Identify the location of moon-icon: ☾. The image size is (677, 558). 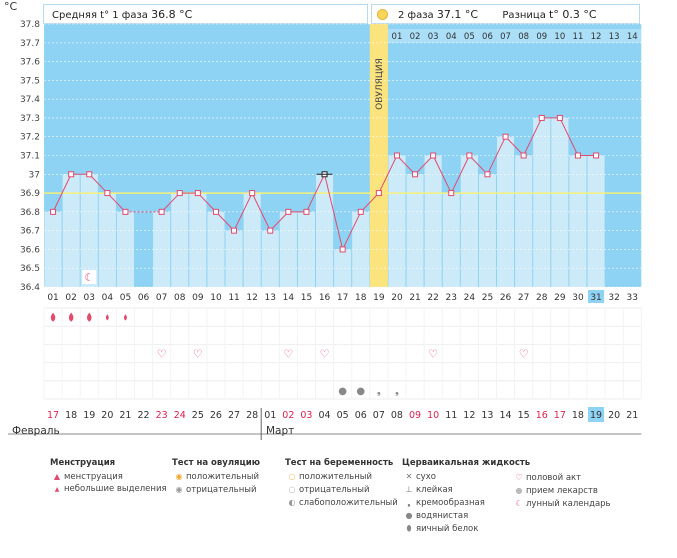
(89, 277).